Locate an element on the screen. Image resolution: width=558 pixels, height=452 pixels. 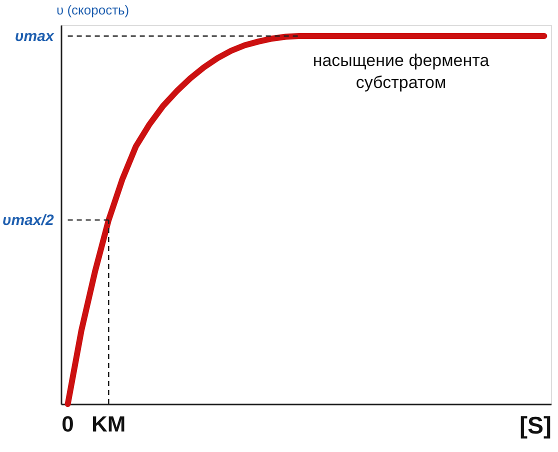
ref-line-label: υmax is located at coordinates (34, 37).